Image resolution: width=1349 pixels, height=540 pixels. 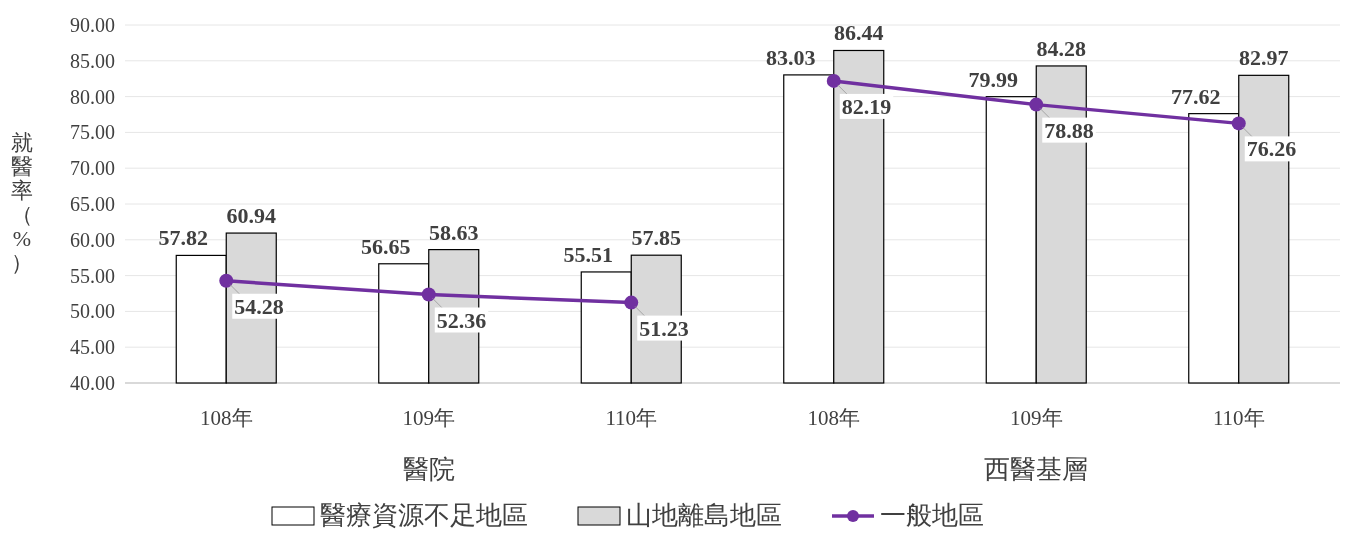 I want to click on data-label: 56.65, so click(x=386, y=246).